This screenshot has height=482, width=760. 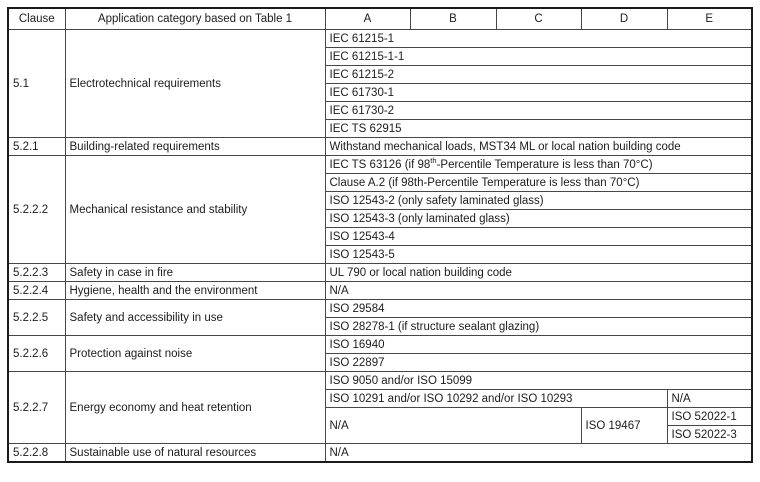 I want to click on clause-cell-5-1: 5.1, so click(x=36, y=83).